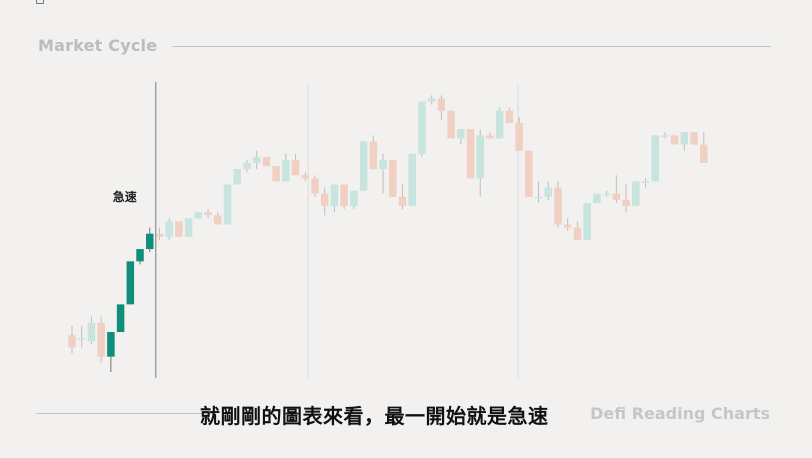  Describe the element at coordinates (680, 413) in the screenshot. I see `footer-brand: Defi Reading Charts` at that location.